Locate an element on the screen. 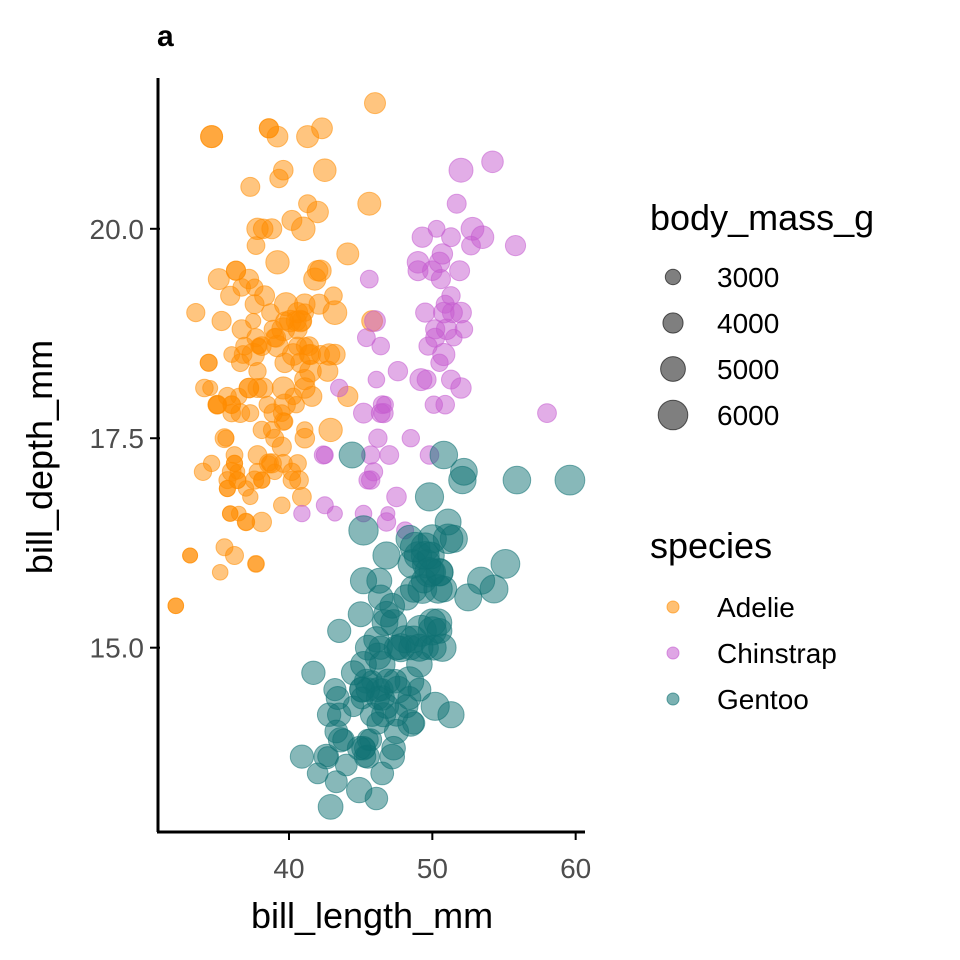 This screenshot has height=960, width=960. y-axis-title: bill_depth_mm is located at coordinates (39, 457).